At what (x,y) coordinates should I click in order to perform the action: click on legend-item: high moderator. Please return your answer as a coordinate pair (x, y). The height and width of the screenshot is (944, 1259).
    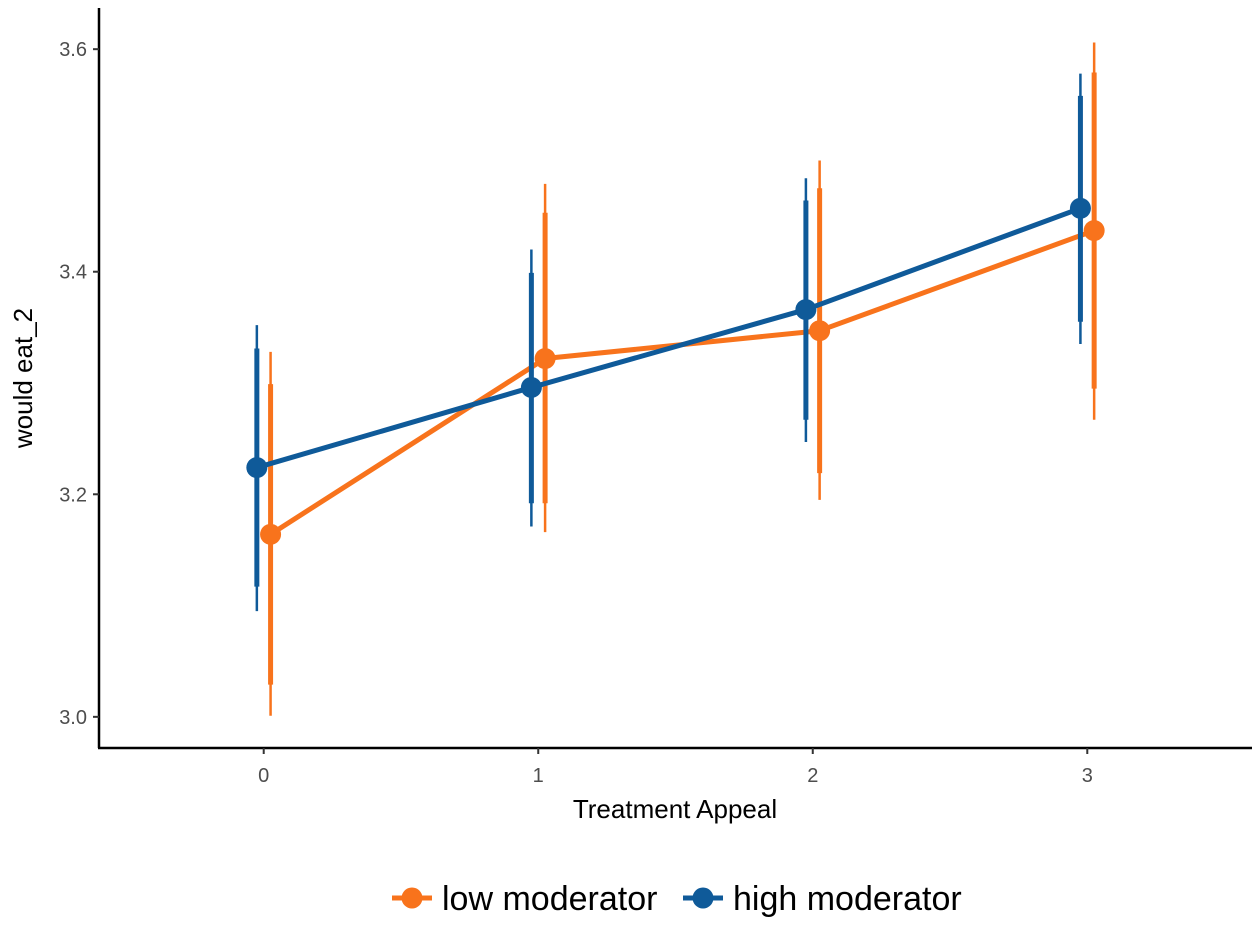
    Looking at the image, I should click on (822, 899).